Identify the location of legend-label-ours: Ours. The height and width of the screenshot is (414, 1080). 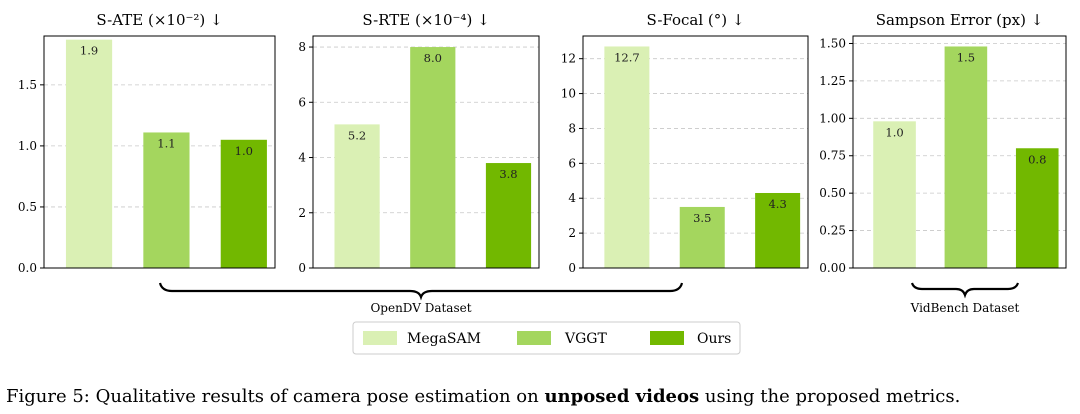
(714, 339).